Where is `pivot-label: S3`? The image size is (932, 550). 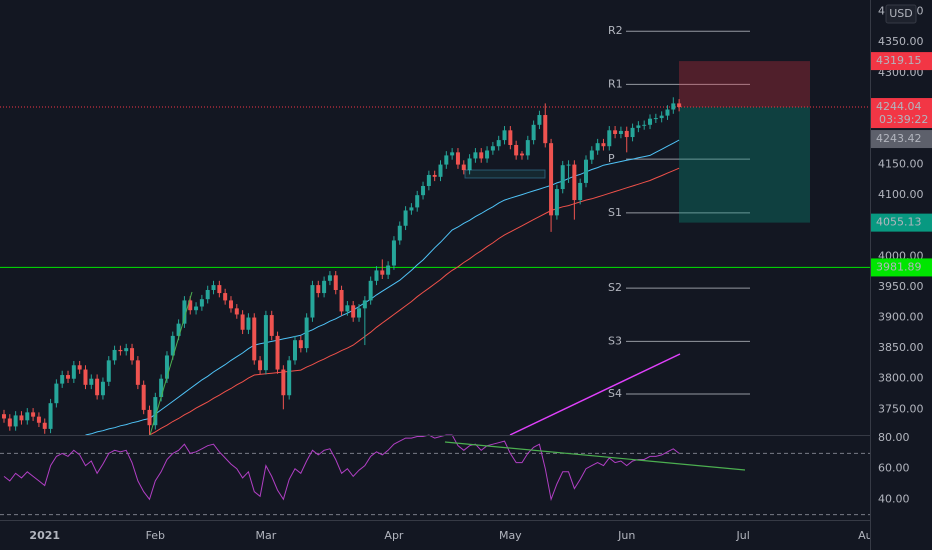 pivot-label: S3 is located at coordinates (615, 340).